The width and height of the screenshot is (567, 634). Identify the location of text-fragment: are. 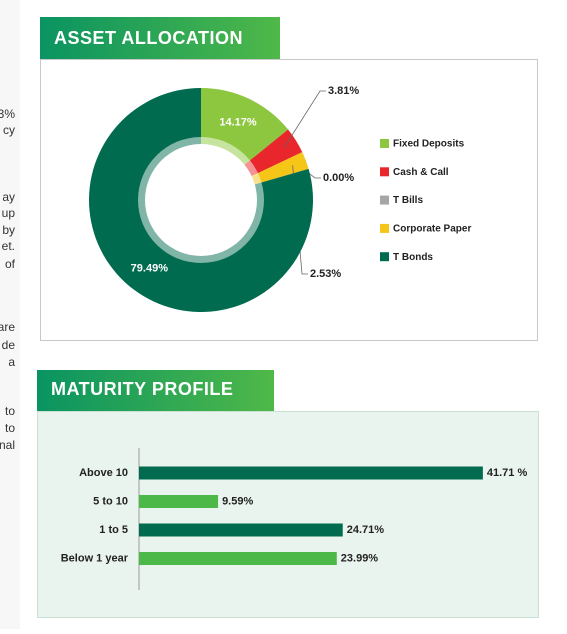
(7, 327).